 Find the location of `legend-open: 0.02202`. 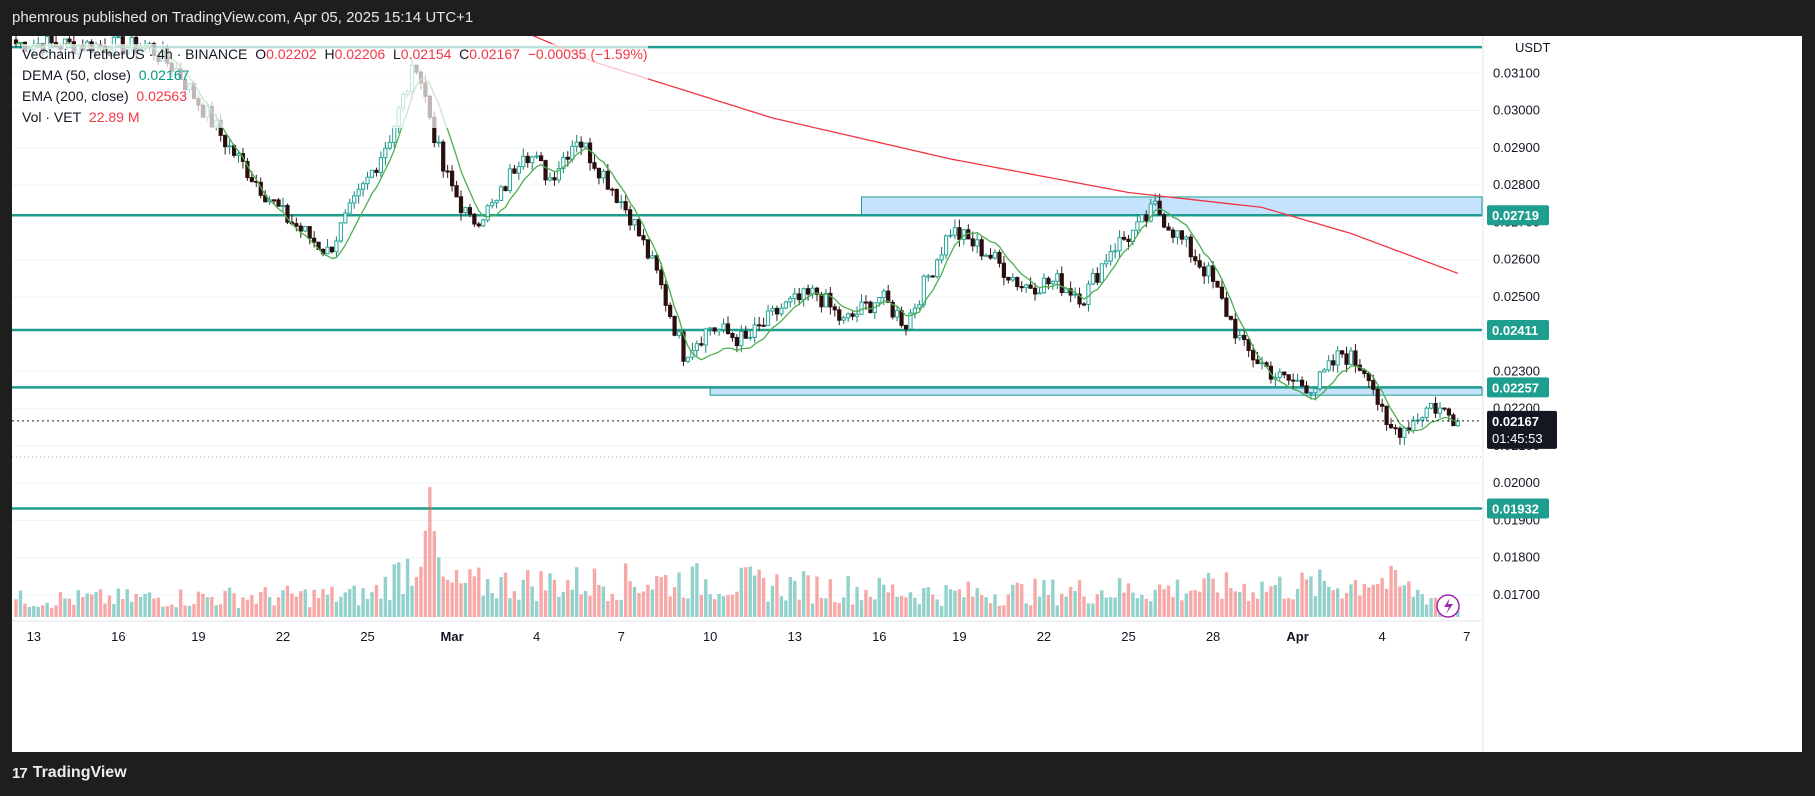

legend-open: 0.02202 is located at coordinates (291, 54).